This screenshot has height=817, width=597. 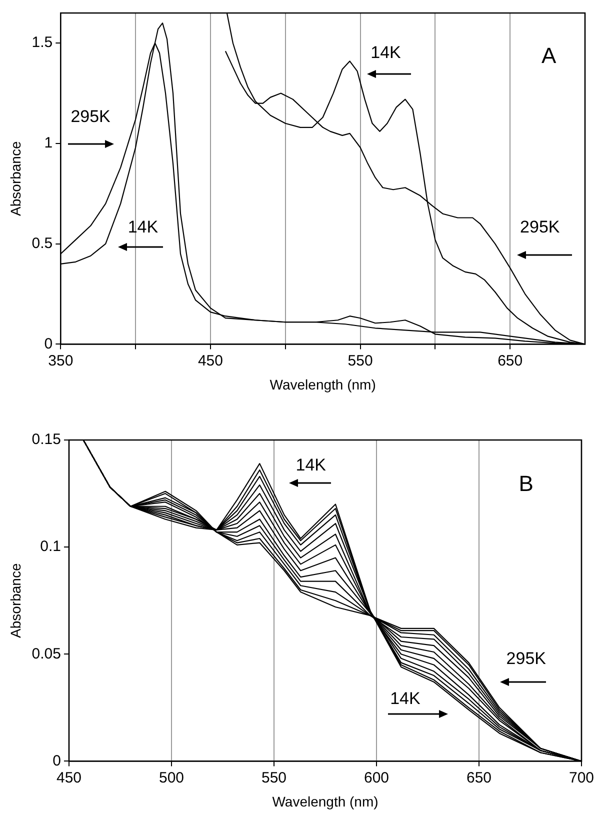 What do you see at coordinates (581, 777) in the screenshot?
I see `x-tick-label: 700` at bounding box center [581, 777].